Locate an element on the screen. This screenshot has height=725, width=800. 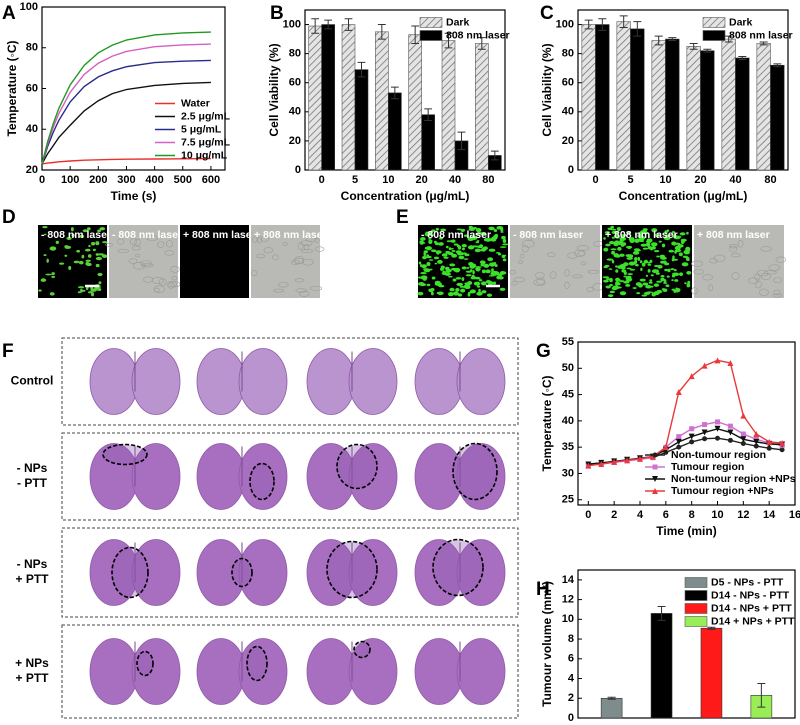
legend-label: 808 nm laser is located at coordinates (478, 35).